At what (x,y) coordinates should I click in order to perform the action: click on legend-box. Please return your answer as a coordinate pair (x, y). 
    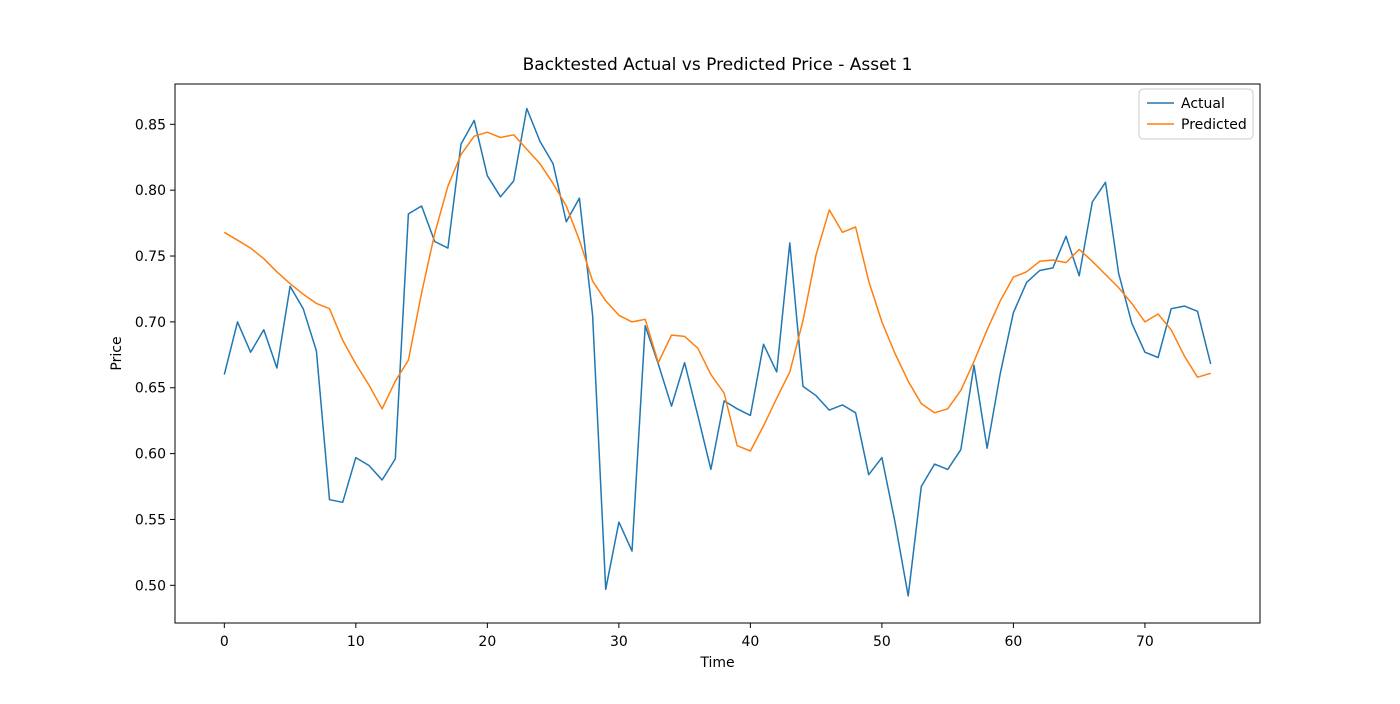
    Looking at the image, I should click on (1196, 114).